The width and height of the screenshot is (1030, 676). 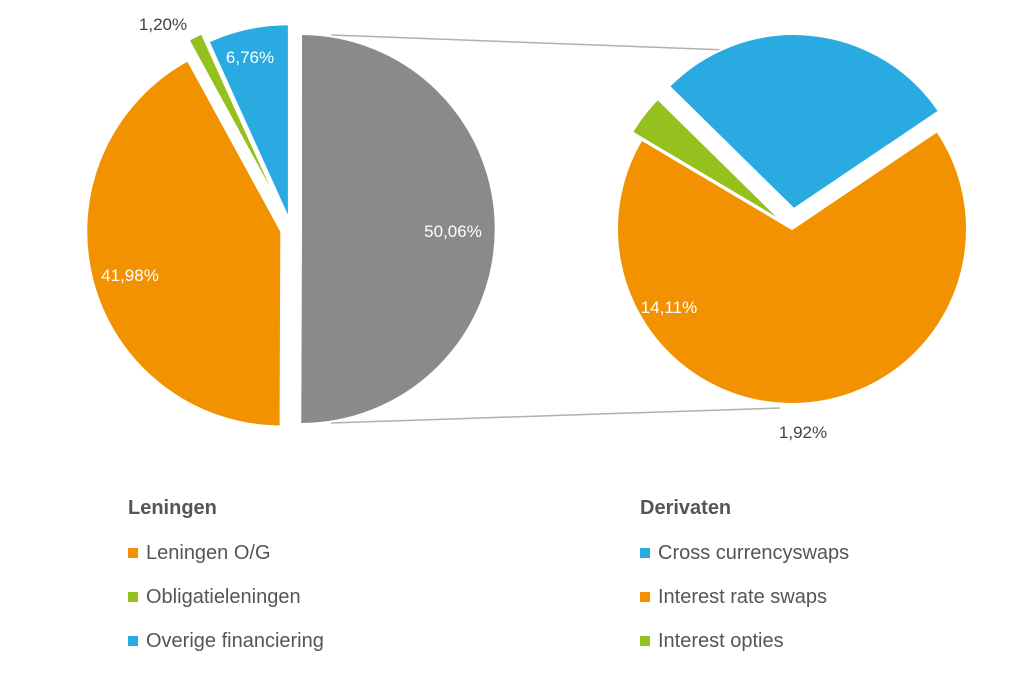 I want to click on slice-label-overige-financiering: 6,76%, so click(x=250, y=57).